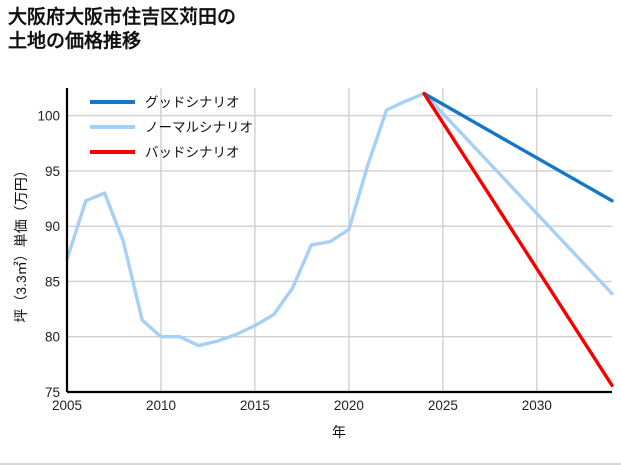 The height and width of the screenshot is (465, 621). I want to click on chart-title-line1: 大阪府大阪市住吉区苅田の, so click(122, 17).